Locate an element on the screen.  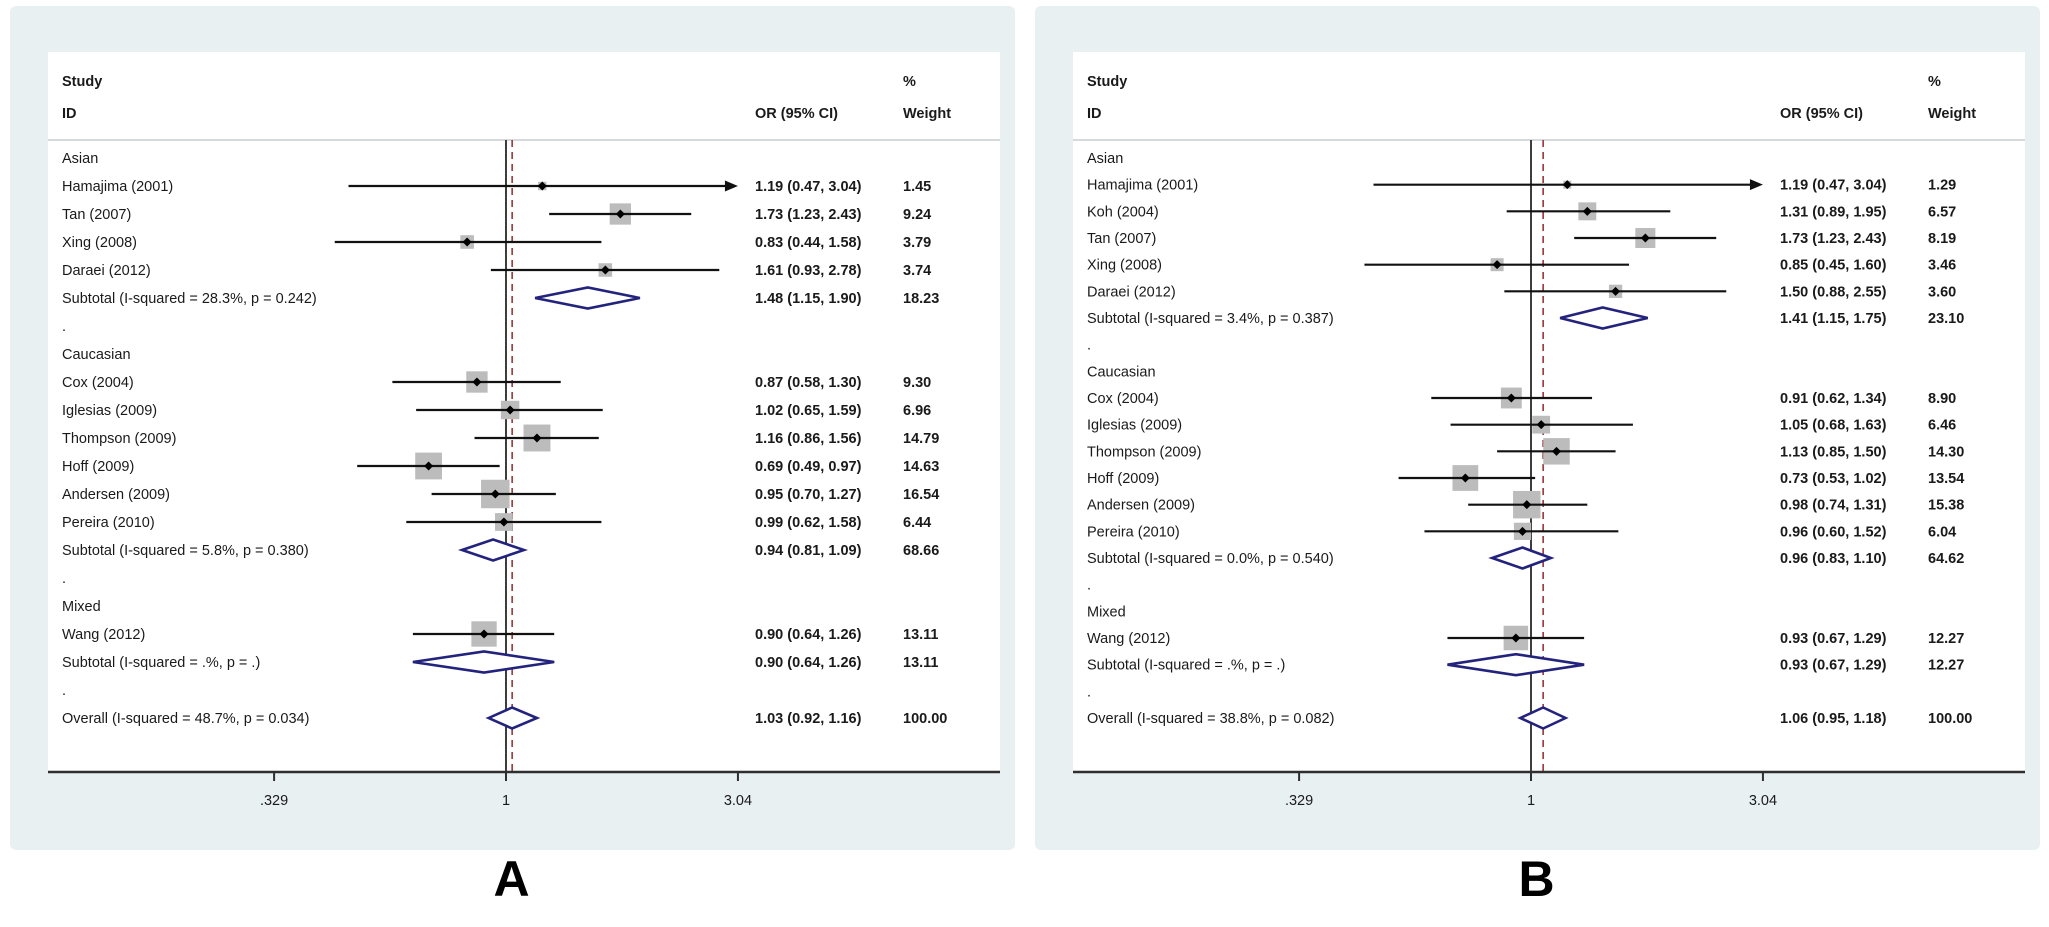
or-ci-value: 0.95 (0.70, 1.27) is located at coordinates (808, 495).